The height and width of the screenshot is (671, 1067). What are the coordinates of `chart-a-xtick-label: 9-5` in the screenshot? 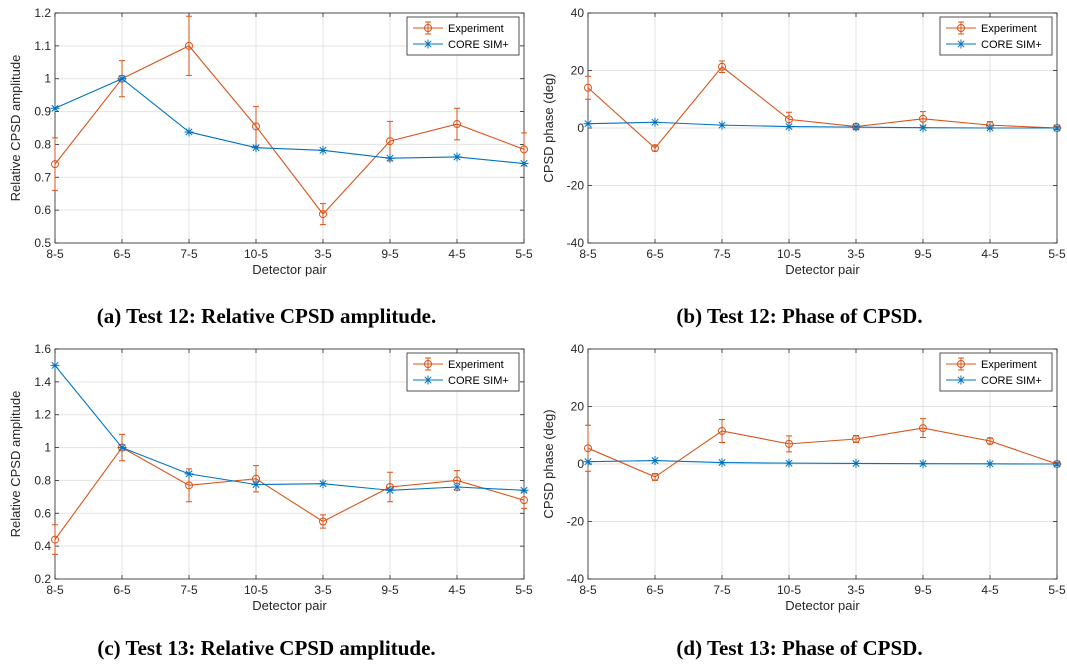 It's located at (390, 254).